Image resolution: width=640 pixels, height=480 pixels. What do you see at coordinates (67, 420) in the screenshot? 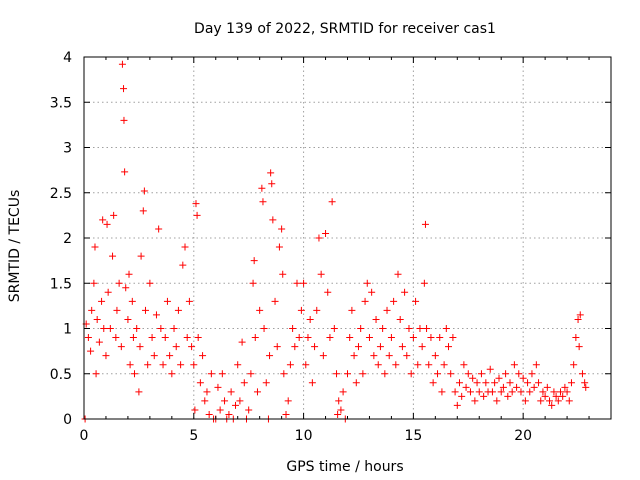
I see `y-tick-label: 0` at bounding box center [67, 420].